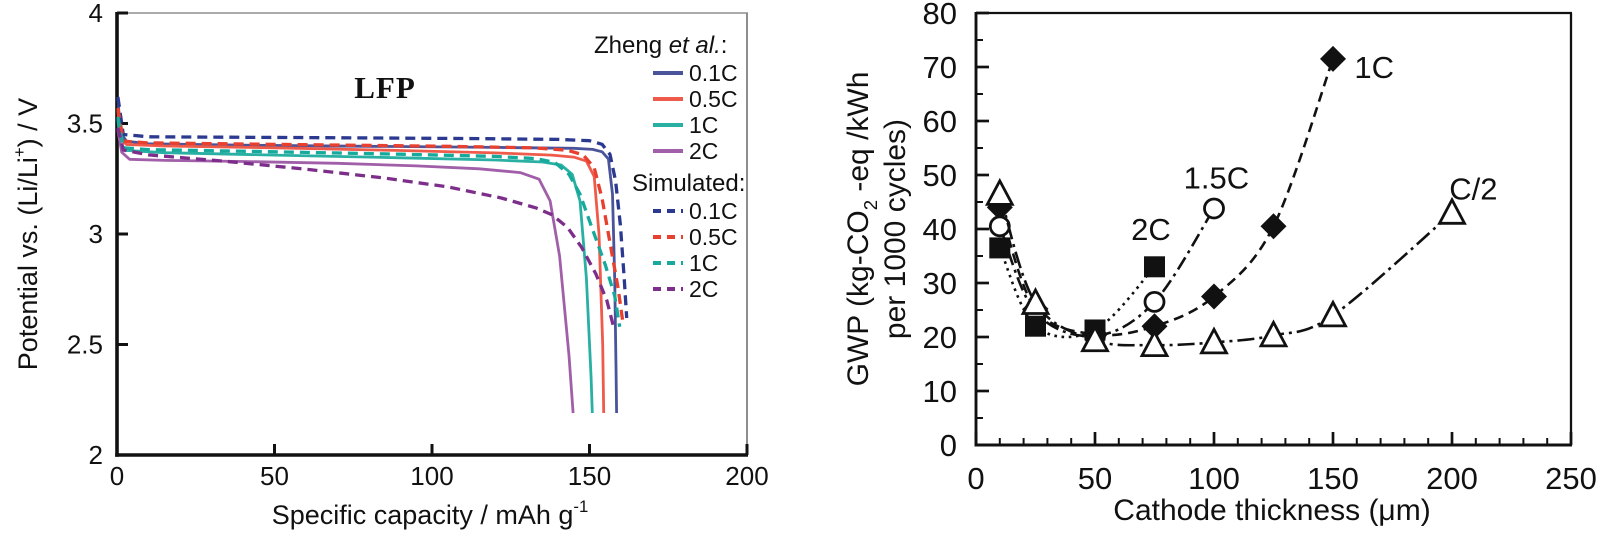  I want to click on x-tick-label: 250, so click(1571, 478).